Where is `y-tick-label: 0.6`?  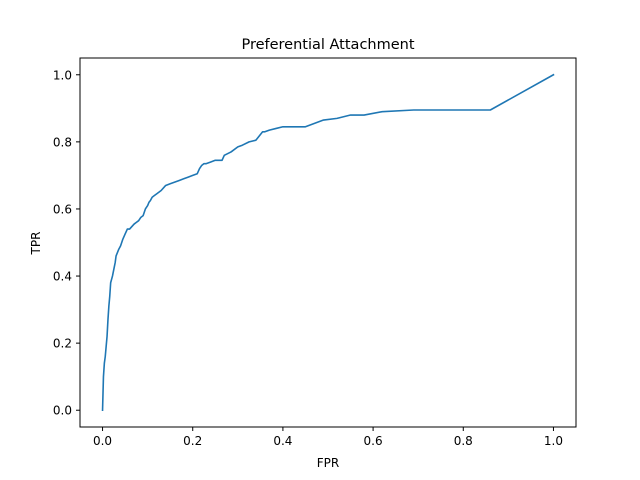 y-tick-label: 0.6 is located at coordinates (62, 209).